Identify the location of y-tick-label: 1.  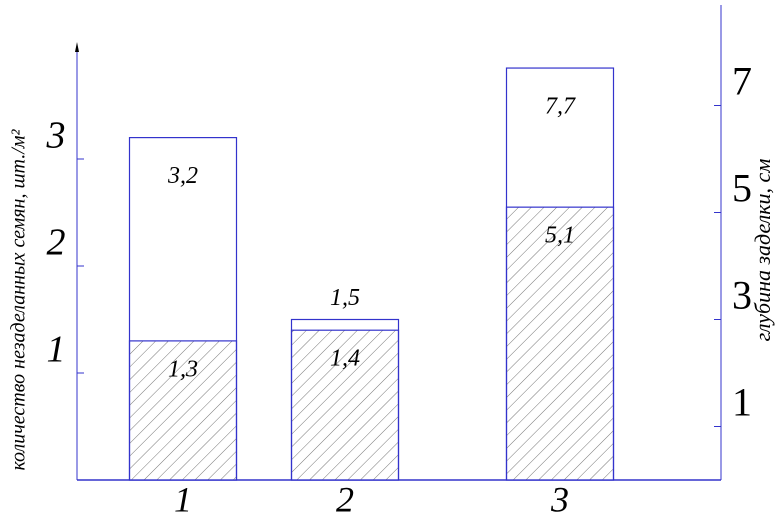
(56, 350).